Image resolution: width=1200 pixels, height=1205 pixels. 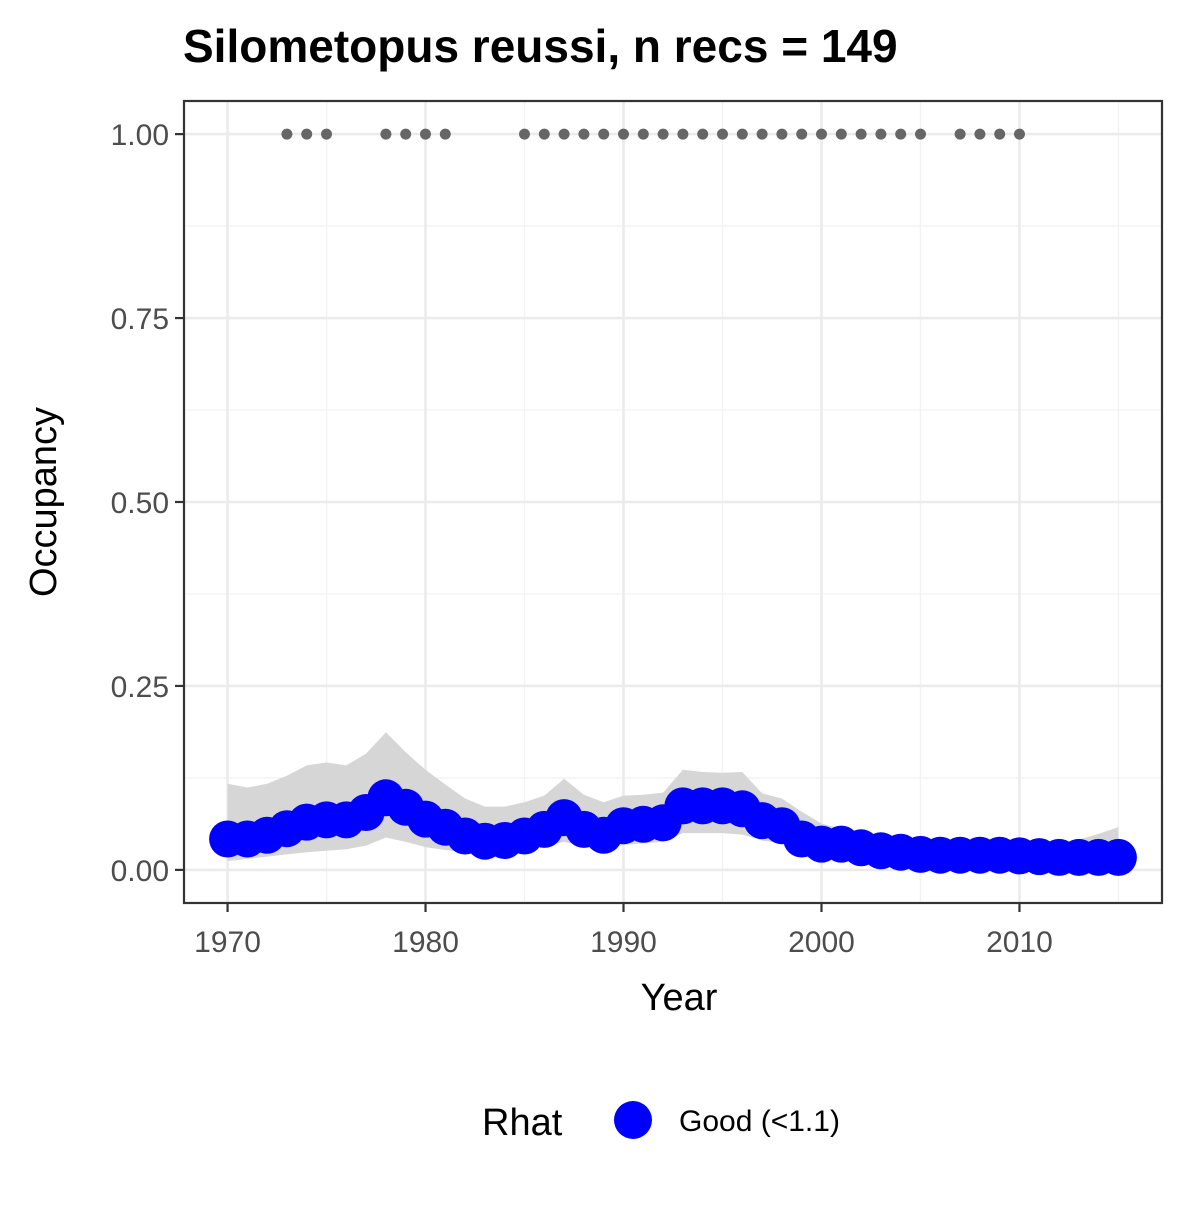 I want to click on y-axis-title: Occupancy, so click(x=44, y=502).